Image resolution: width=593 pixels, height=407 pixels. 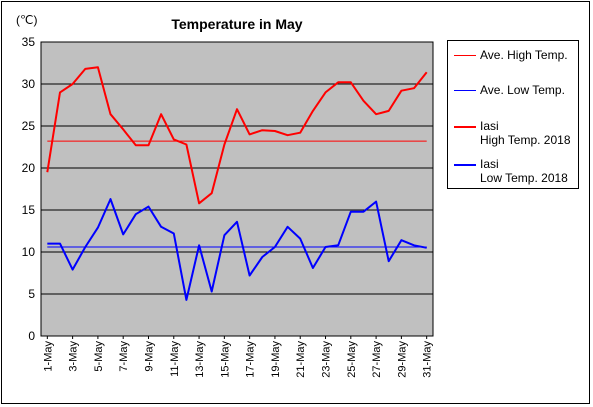 I want to click on x-tick-label: 21-May, so click(x=301, y=359).